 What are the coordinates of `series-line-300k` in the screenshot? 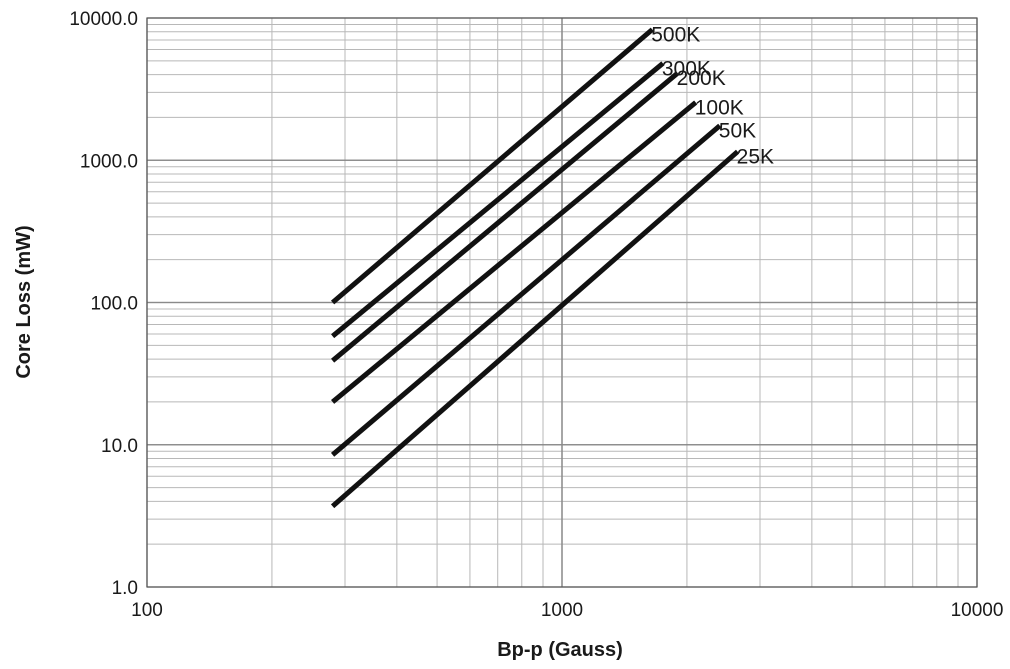 It's located at (498, 200).